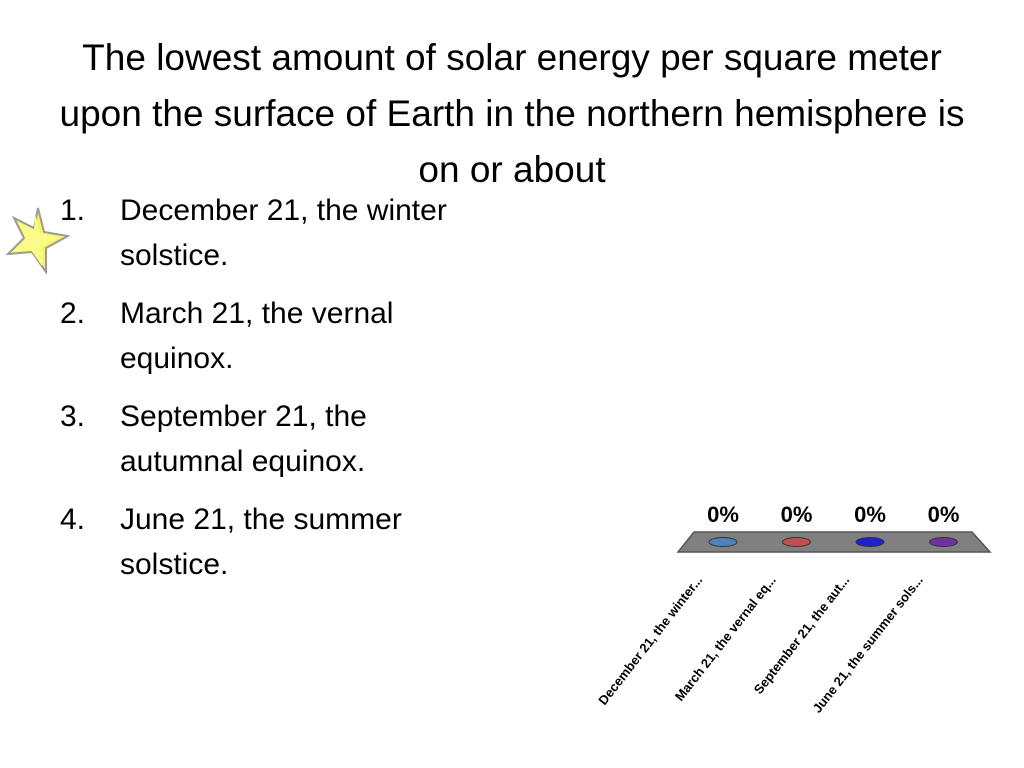 The width and height of the screenshot is (1024, 768). I want to click on answer-number: 4., so click(73, 519).